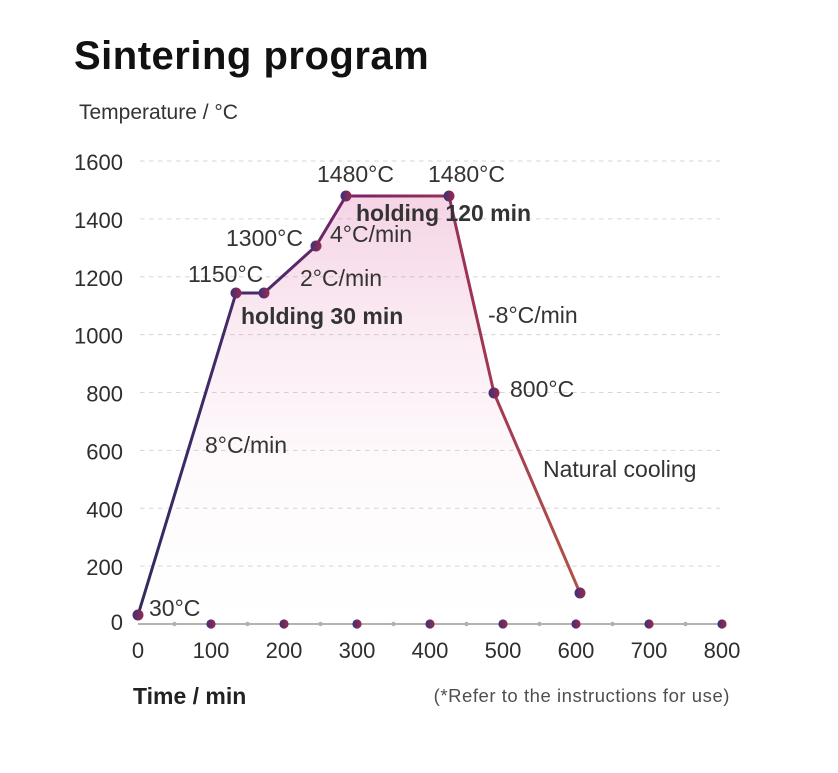 Image resolution: width=838 pixels, height=773 pixels. I want to click on svg-text: 1150°C, so click(225, 274).